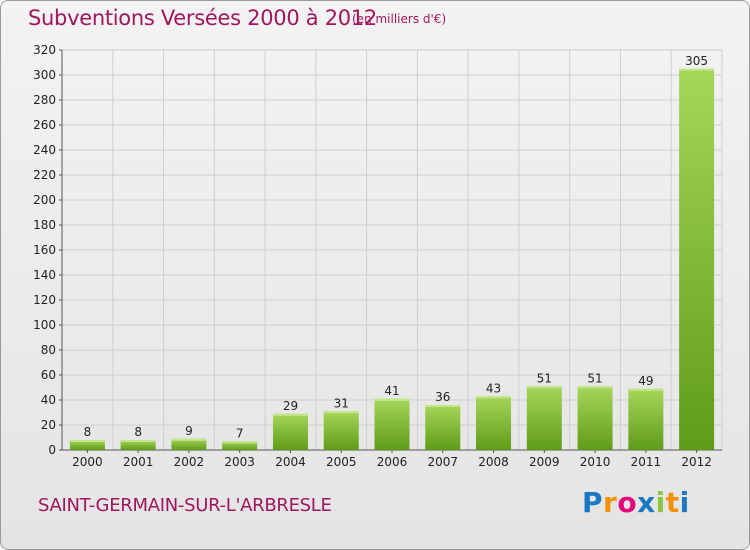 This screenshot has height=550, width=750. What do you see at coordinates (48, 350) in the screenshot?
I see `y-tick-label: 80` at bounding box center [48, 350].